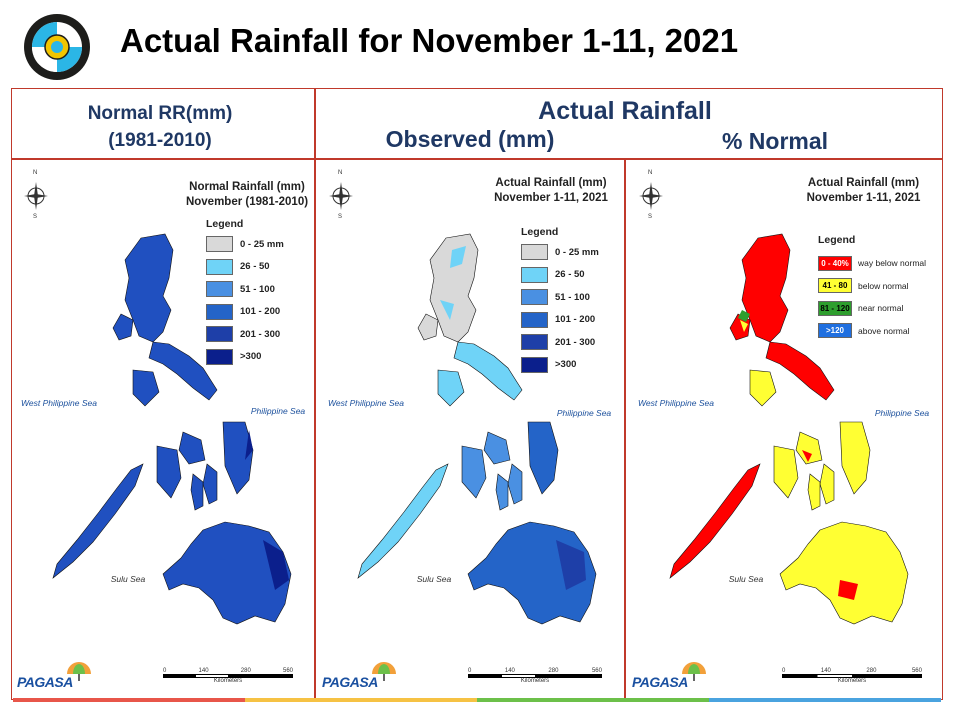 Image resolution: width=960 pixels, height=720 pixels. I want to click on normal-rr-header: Normal RR(mm), so click(160, 113).